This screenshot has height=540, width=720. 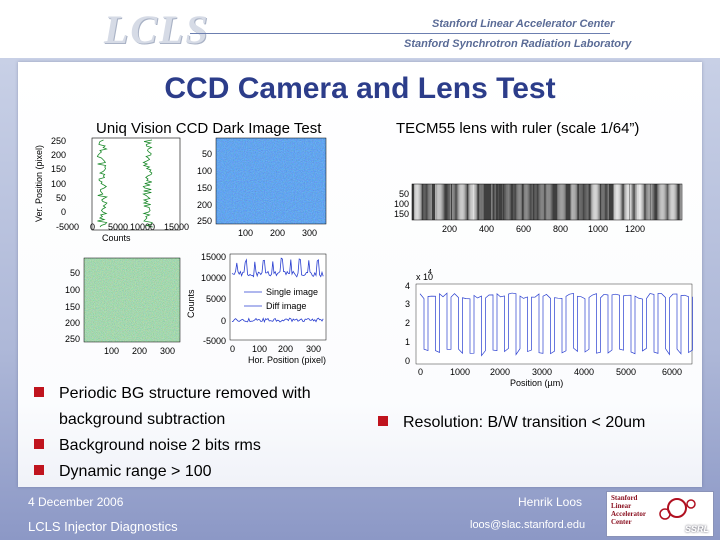 What do you see at coordinates (460, 372) in the screenshot?
I see `trace-xtick: 1000` at bounding box center [460, 372].